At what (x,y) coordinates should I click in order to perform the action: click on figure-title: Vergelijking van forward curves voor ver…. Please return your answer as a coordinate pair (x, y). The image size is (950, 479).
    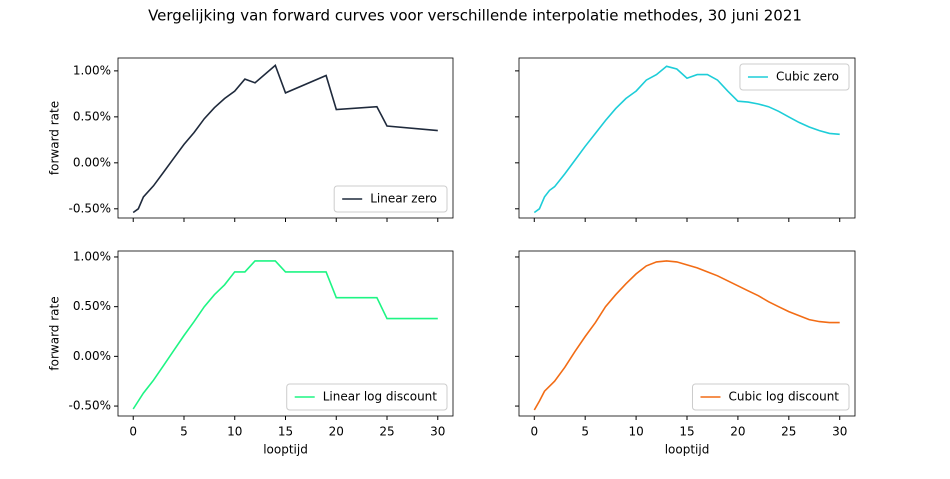
    Looking at the image, I should click on (475, 16).